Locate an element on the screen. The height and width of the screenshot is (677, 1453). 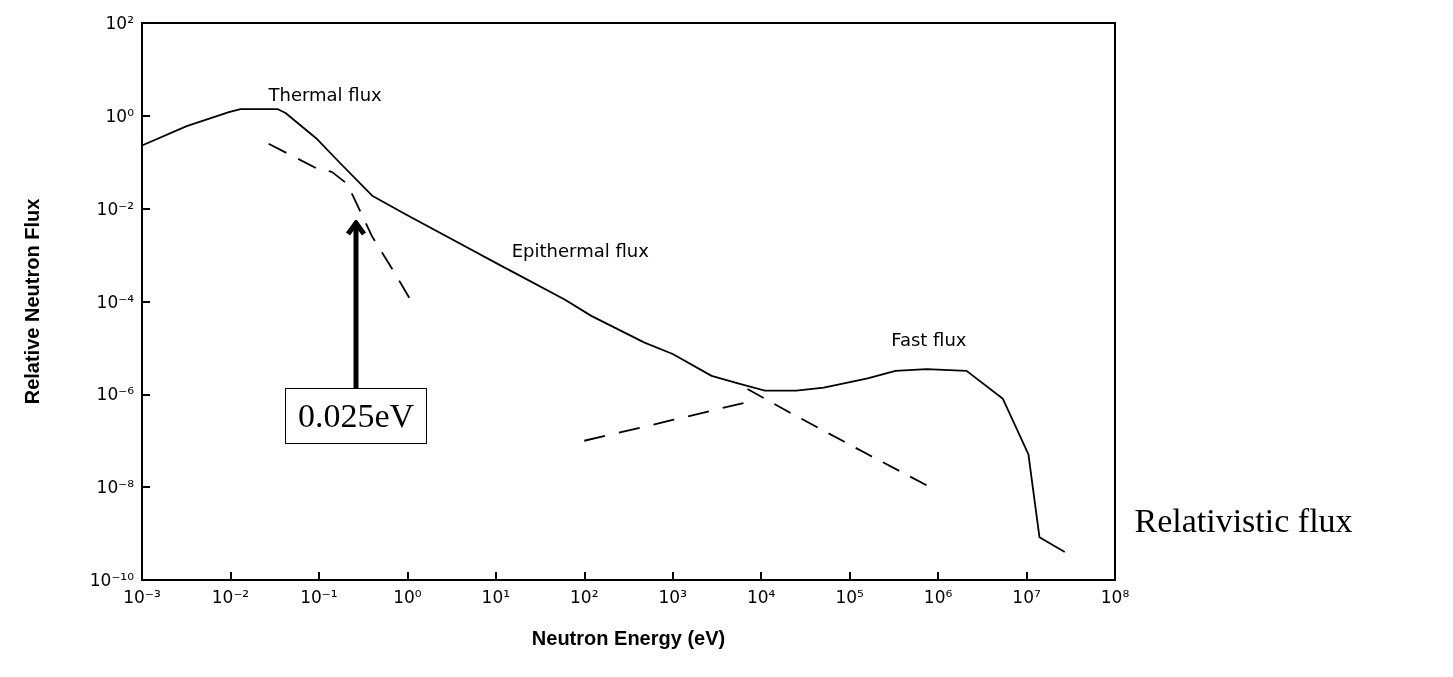
annotation: Thermal flux is located at coordinates (325, 95).